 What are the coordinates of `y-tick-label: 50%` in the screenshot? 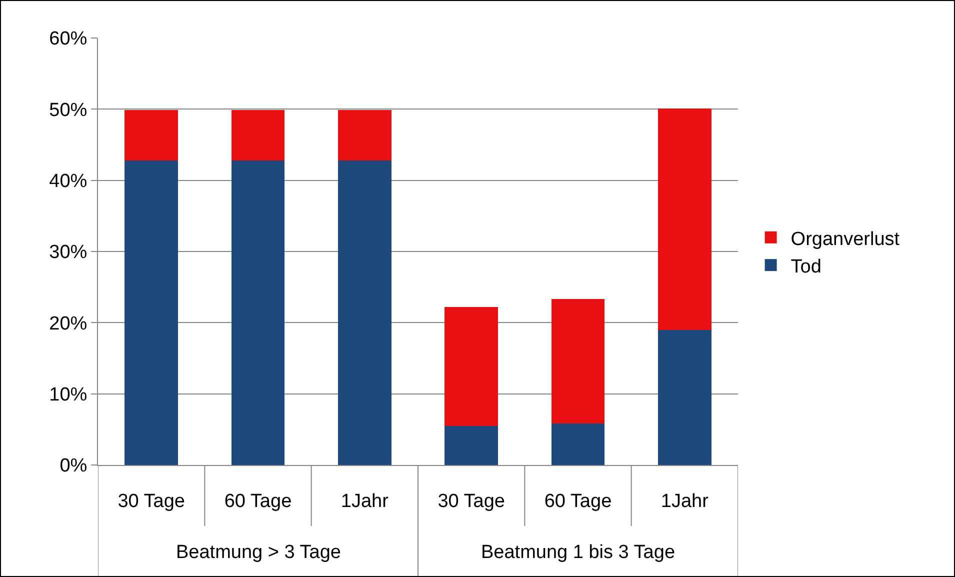 It's located at (68, 110).